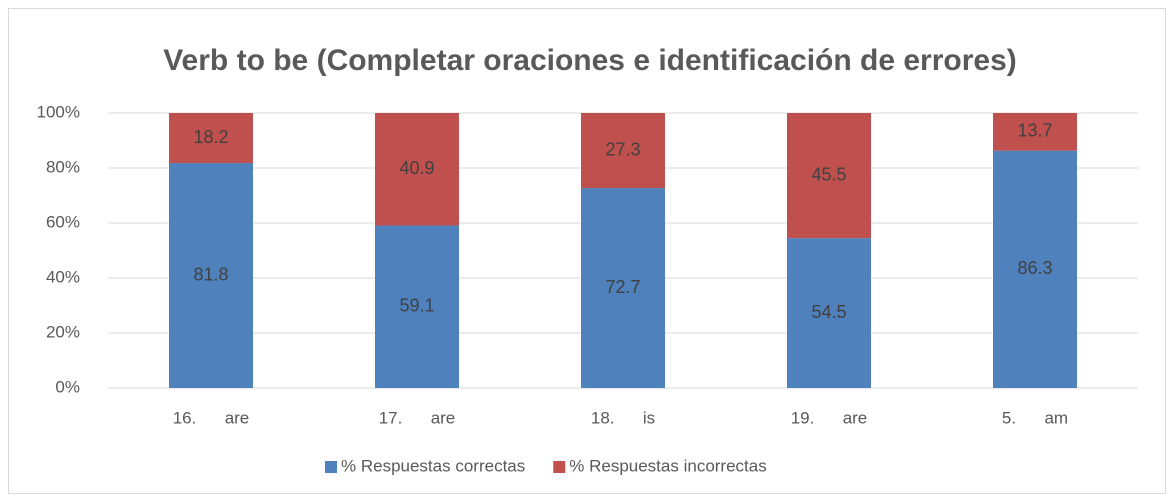 The width and height of the screenshot is (1174, 502). I want to click on y-tick-label: 20%, so click(63, 331).